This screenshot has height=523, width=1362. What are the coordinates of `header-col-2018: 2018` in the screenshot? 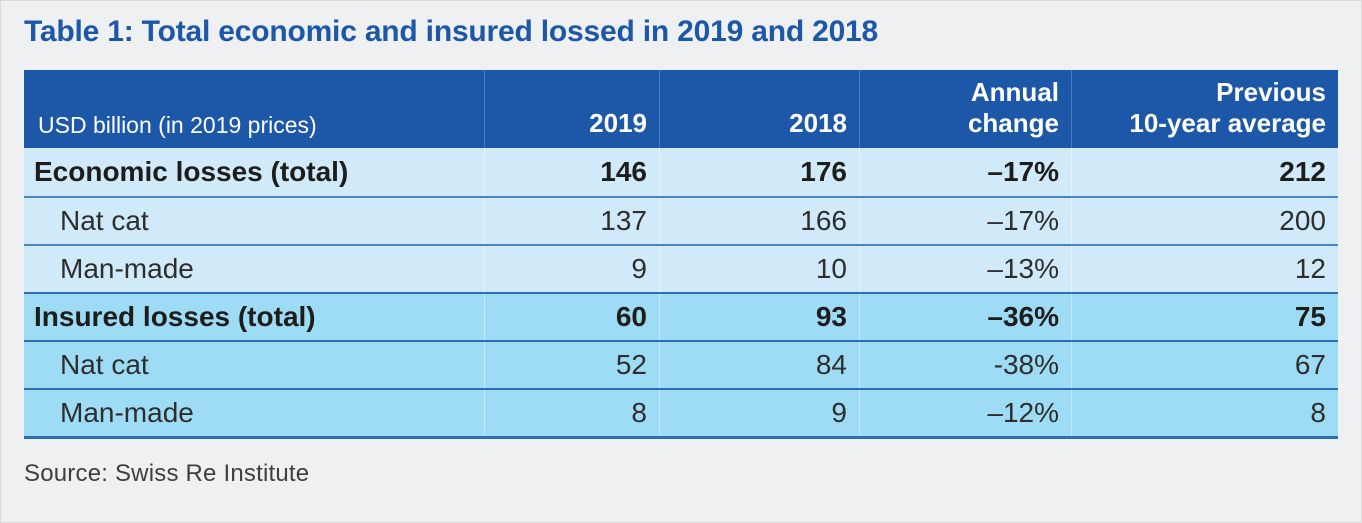 It's located at (759, 109).